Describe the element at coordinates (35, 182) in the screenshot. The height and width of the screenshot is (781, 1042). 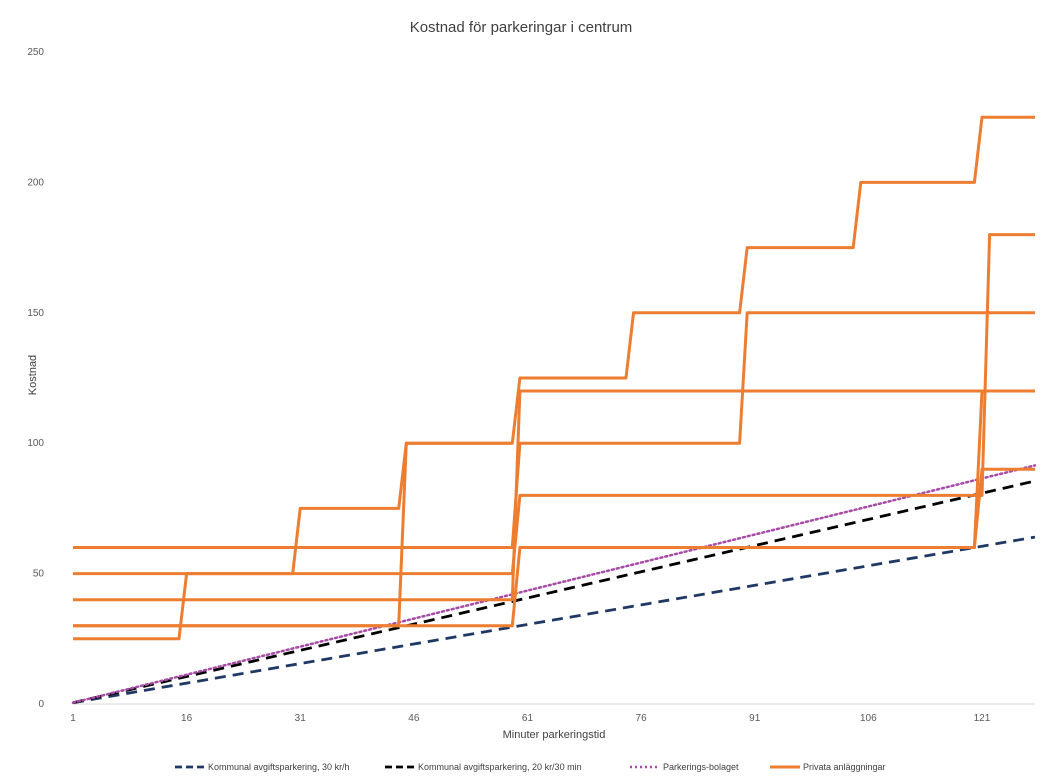
I see `y-tick-label: 200` at that location.